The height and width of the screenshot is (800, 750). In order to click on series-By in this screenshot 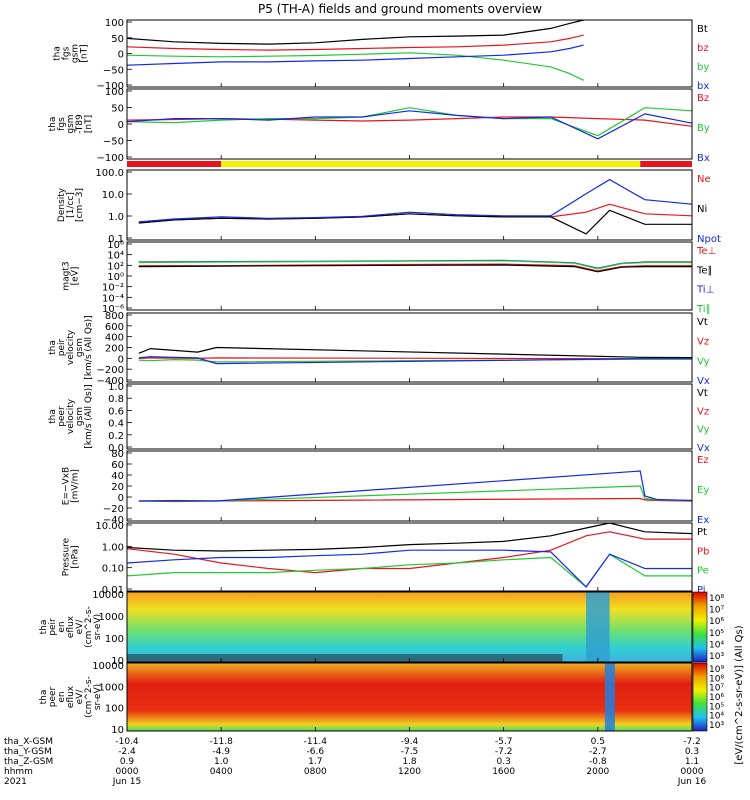, I will do `click(409, 122)`.